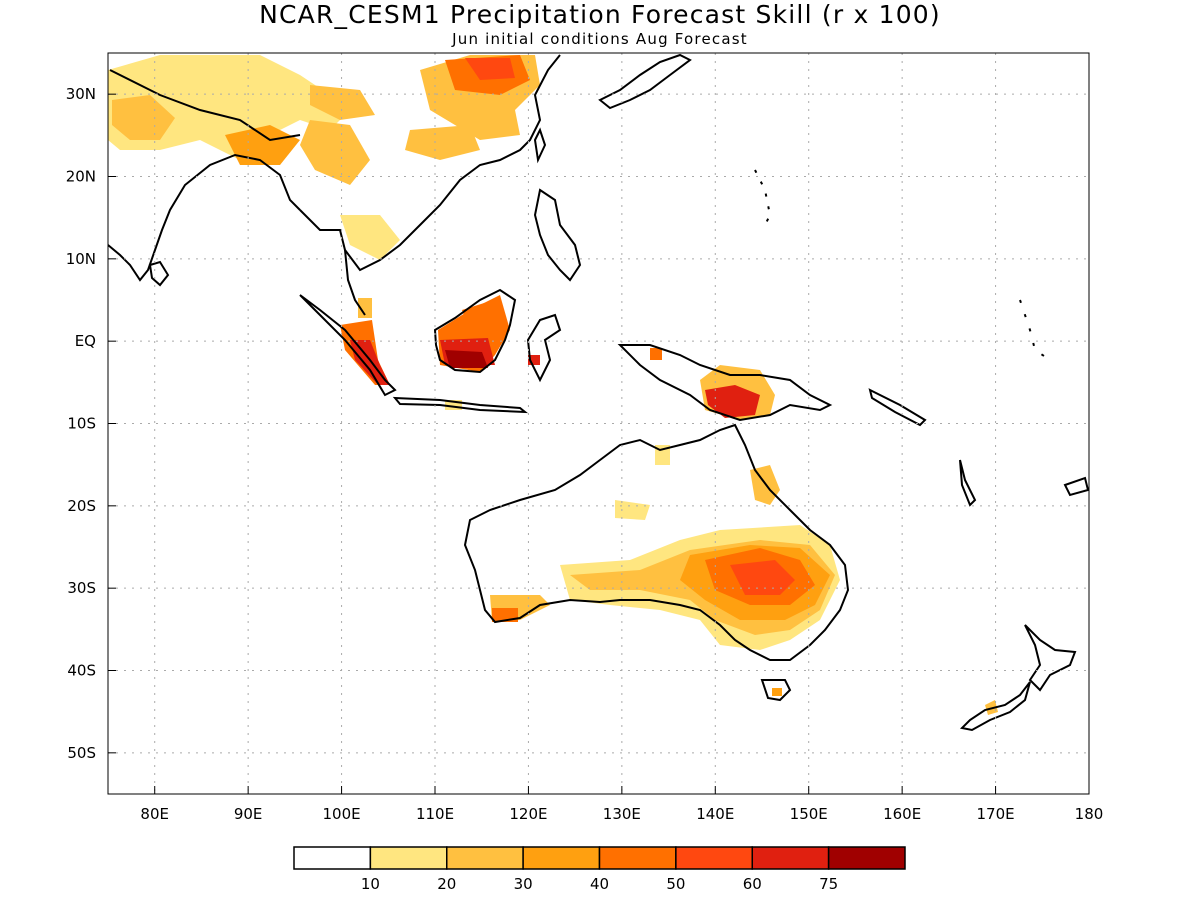  What do you see at coordinates (968, 483) in the screenshot?
I see `coast-vanuatu` at bounding box center [968, 483].